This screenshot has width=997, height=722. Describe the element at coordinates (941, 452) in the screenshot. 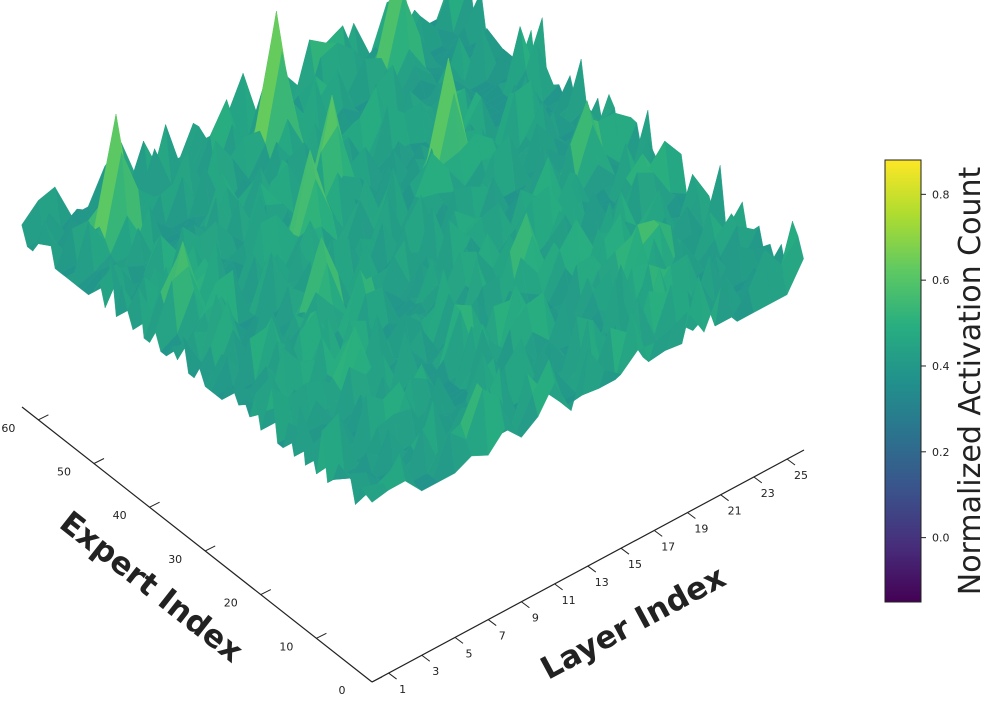

I see `colorbar-tick-label: 0.2` at that location.